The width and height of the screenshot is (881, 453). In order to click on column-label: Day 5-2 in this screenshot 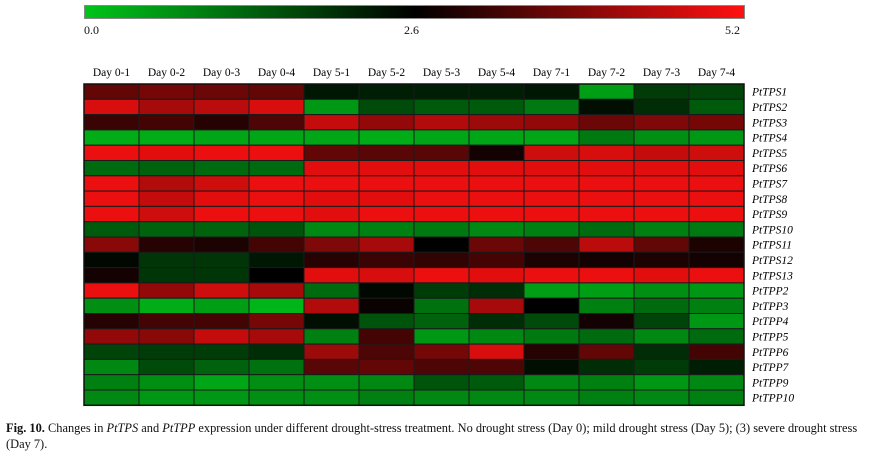, I will do `click(387, 73)`.